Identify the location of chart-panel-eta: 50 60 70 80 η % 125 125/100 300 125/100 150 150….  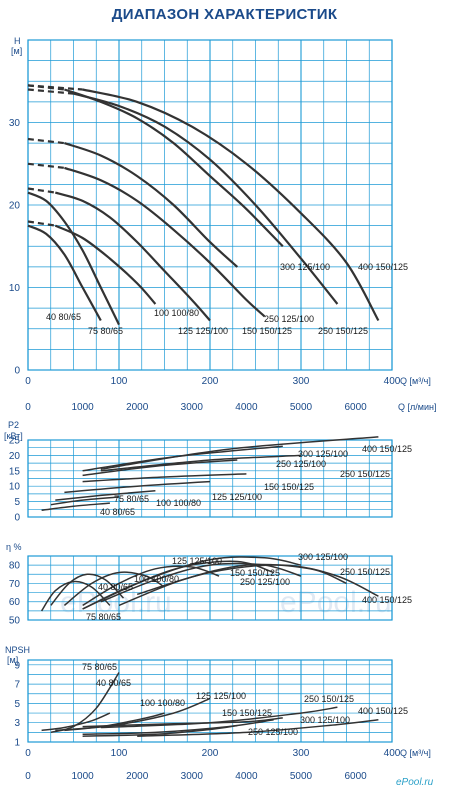
(209, 584).